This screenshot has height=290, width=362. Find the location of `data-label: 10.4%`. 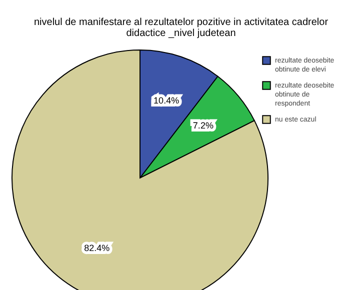

data-label: 10.4% is located at coordinates (167, 100).